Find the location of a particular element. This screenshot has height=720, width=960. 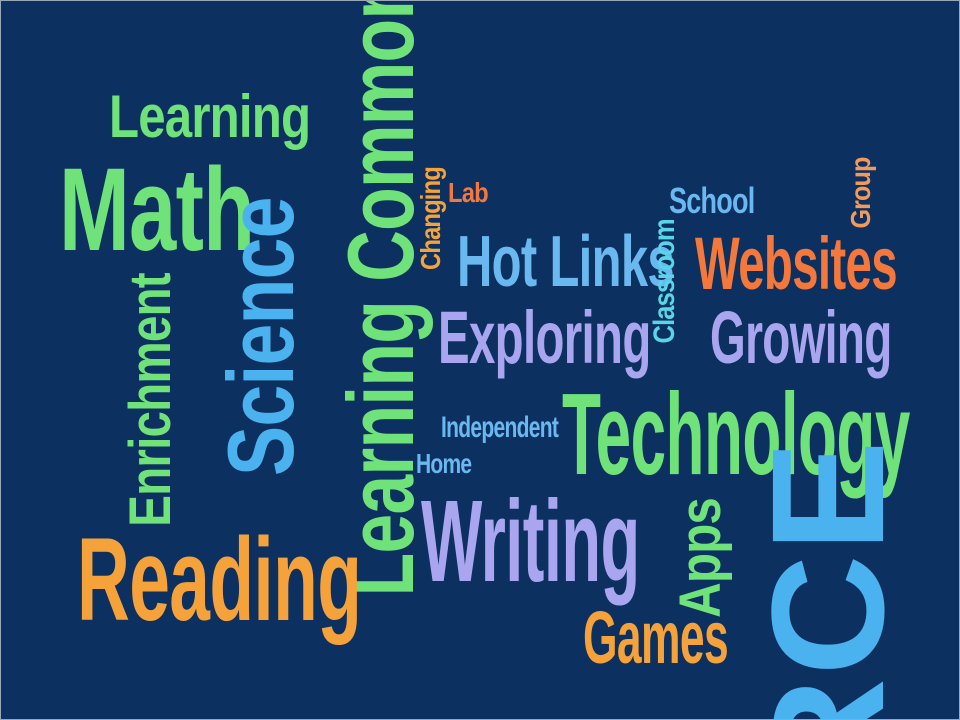

word-independent: Independent is located at coordinates (500, 427).